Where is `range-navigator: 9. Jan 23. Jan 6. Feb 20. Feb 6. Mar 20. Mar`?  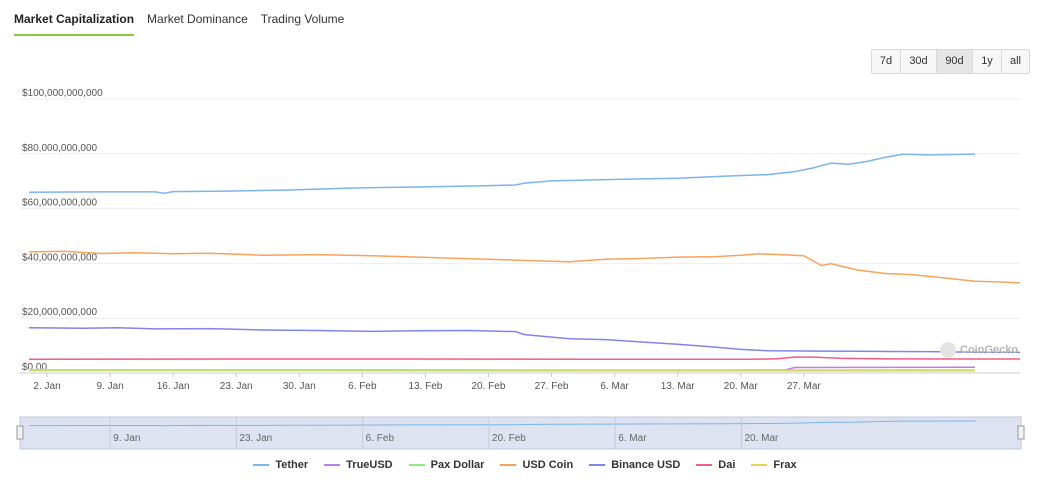
range-navigator: 9. Jan 23. Jan 6. Feb 20. Feb 6. Mar 20. Mar is located at coordinates (520, 433).